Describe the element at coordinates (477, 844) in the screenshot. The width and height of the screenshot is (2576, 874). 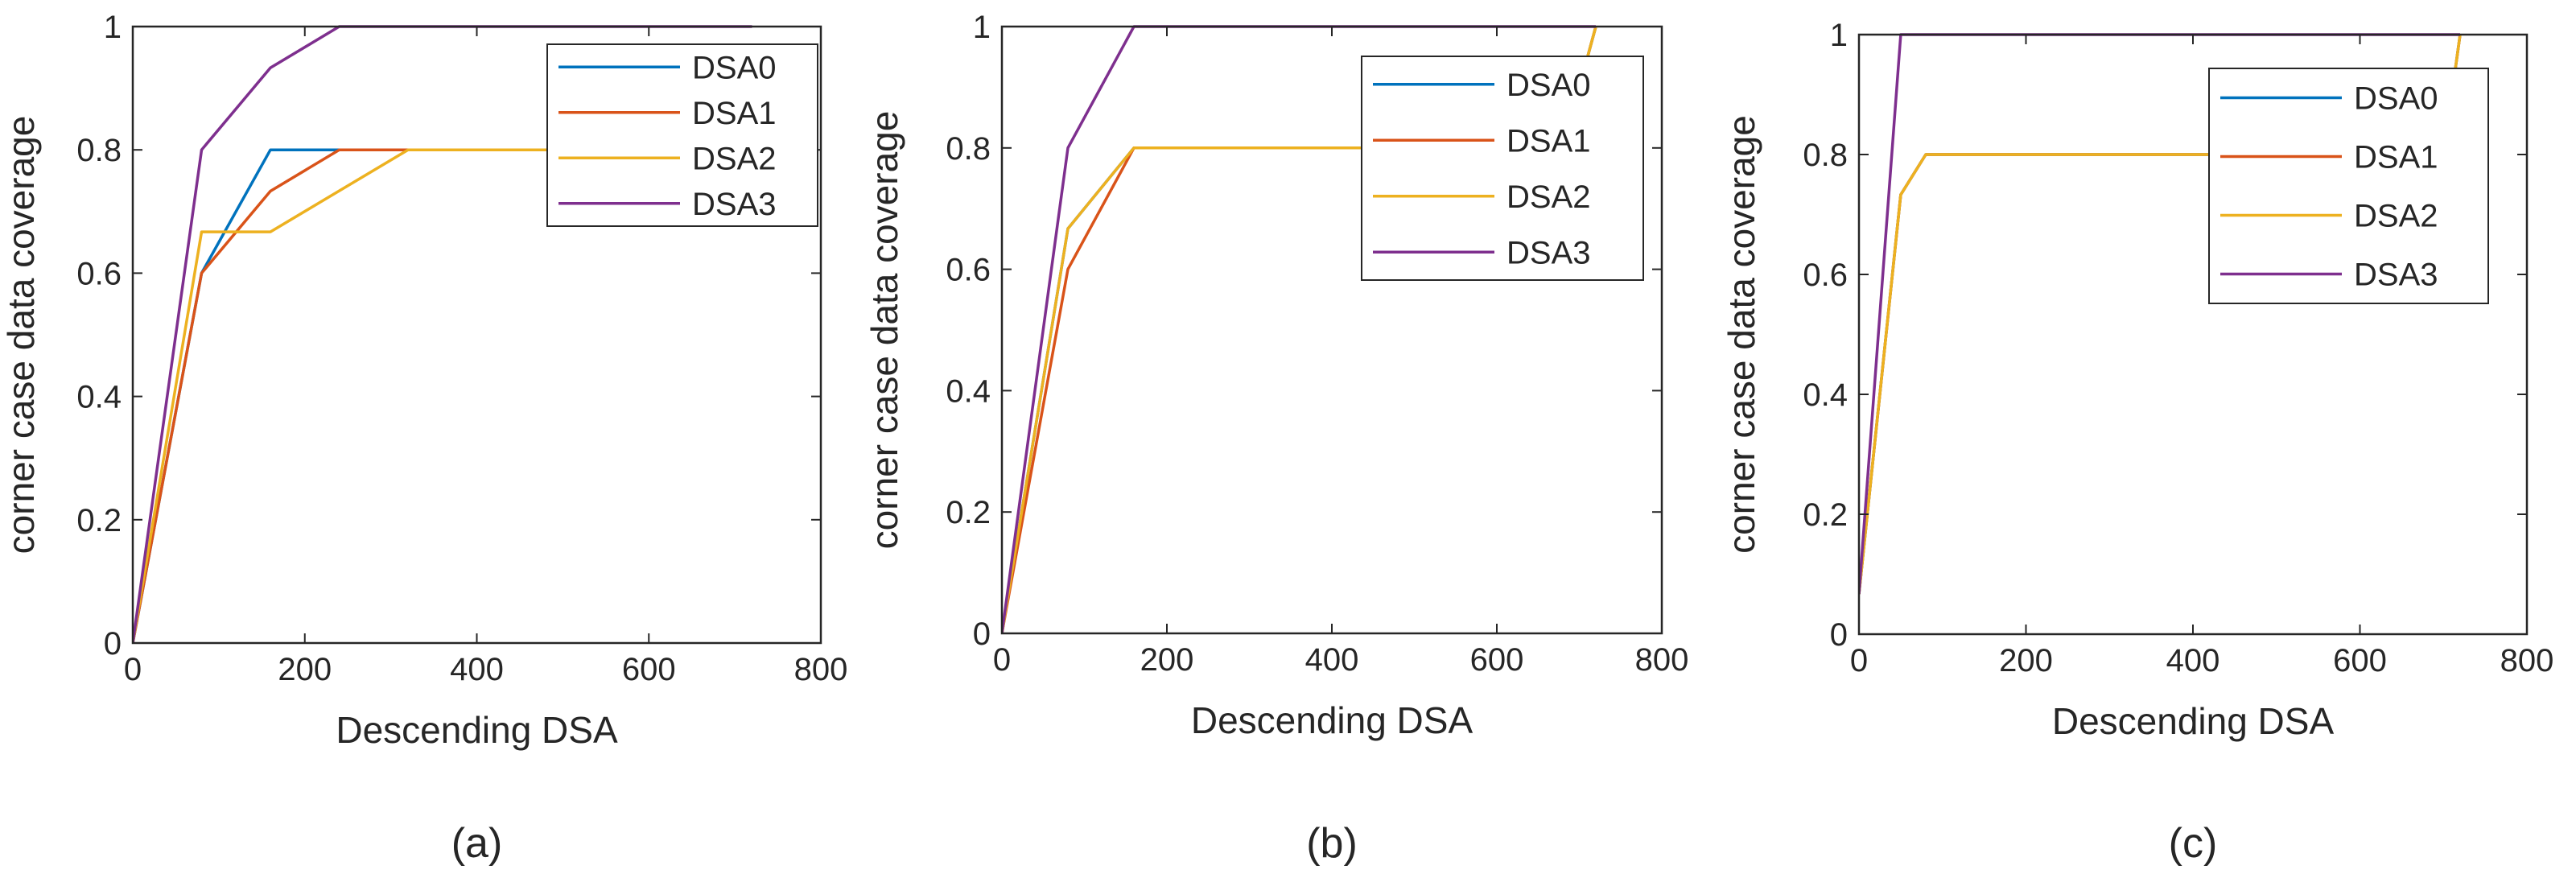
I see `subplot-caption: (a)` at that location.